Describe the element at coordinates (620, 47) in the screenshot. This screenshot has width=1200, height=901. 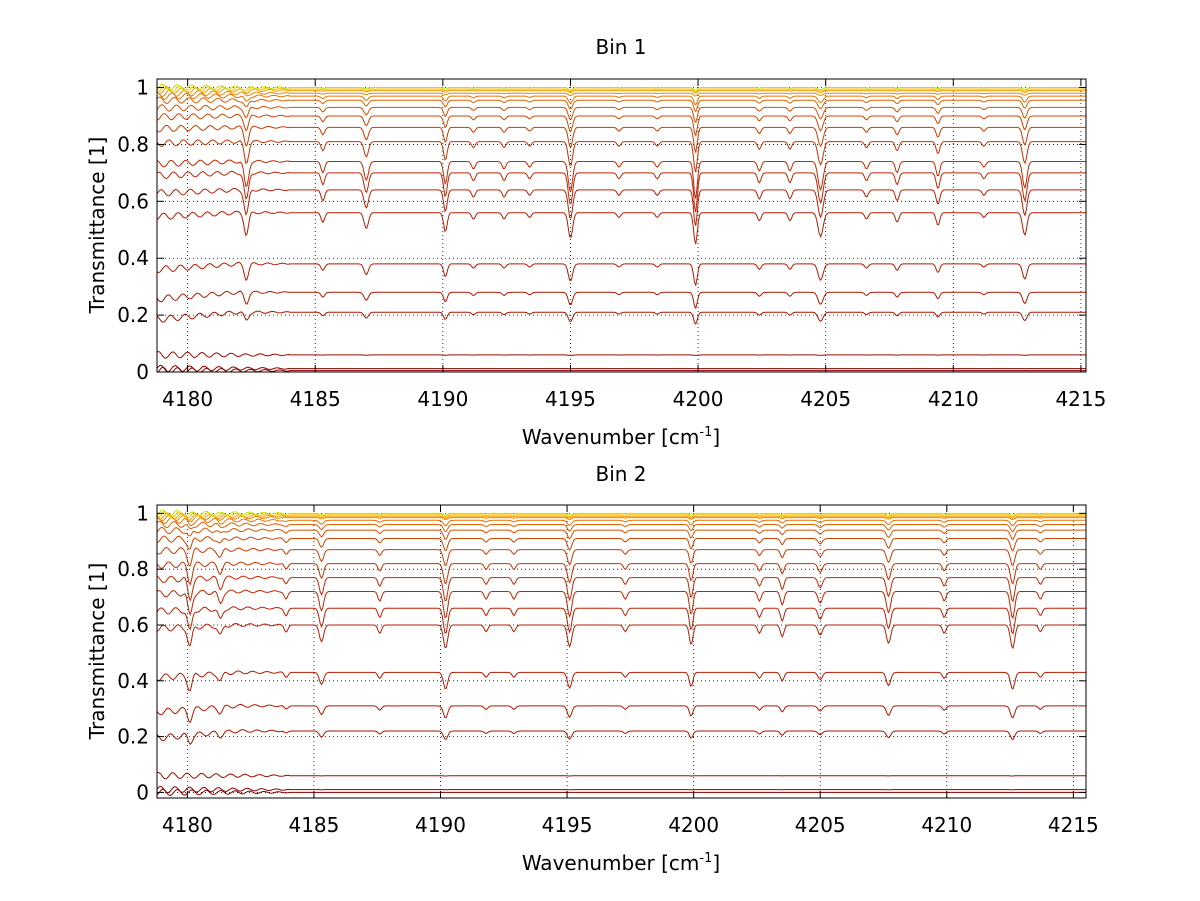
I see `chart-title: Bin 1` at that location.